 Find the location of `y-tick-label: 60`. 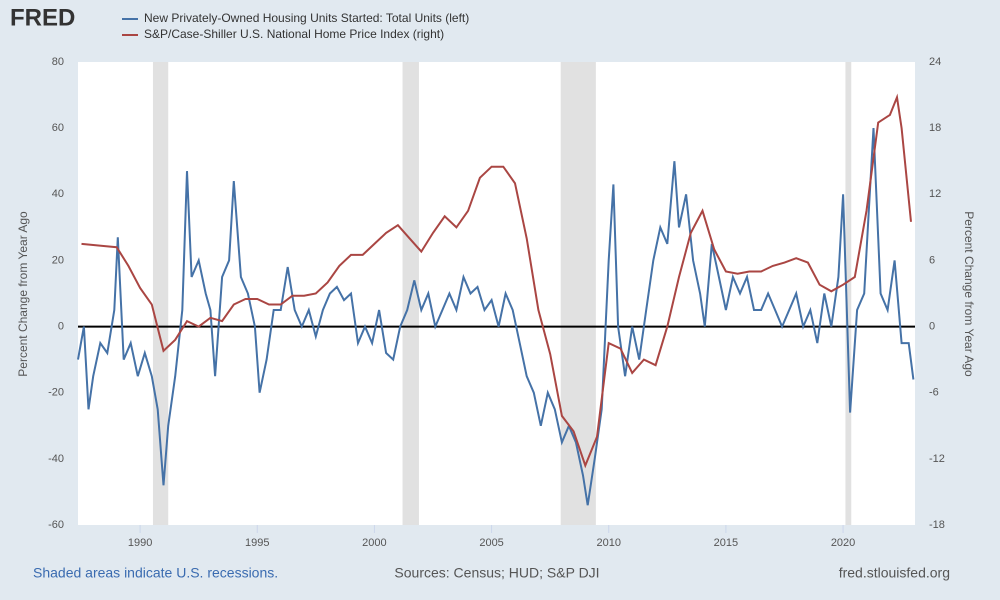

y-tick-label: 60 is located at coordinates (58, 128).